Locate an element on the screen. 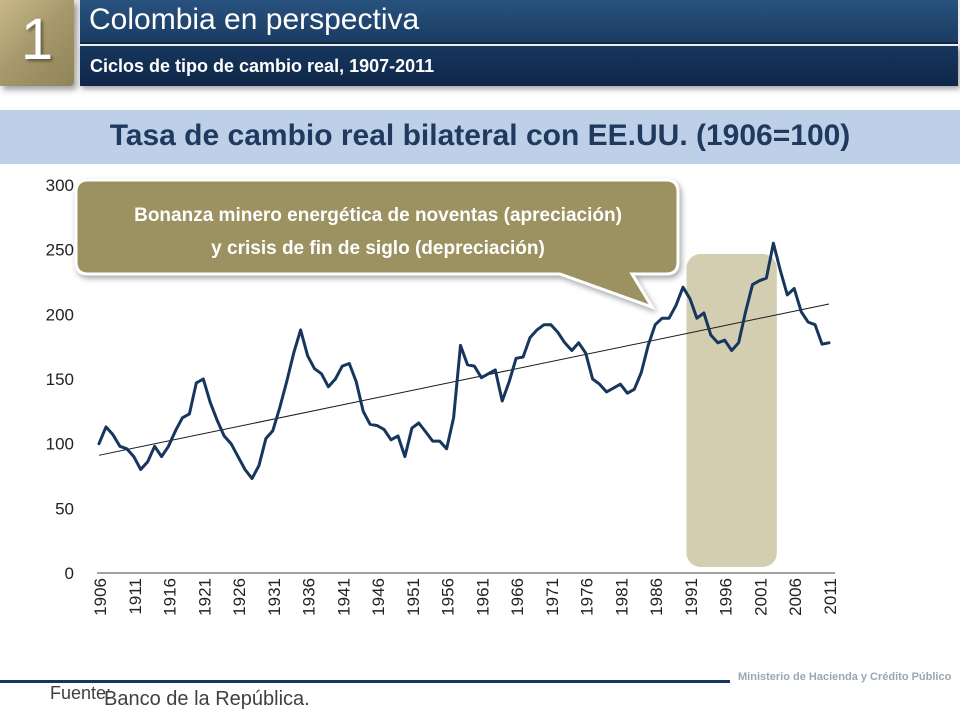 The image size is (960, 720). highlight-band-1991-2003 is located at coordinates (731, 410).